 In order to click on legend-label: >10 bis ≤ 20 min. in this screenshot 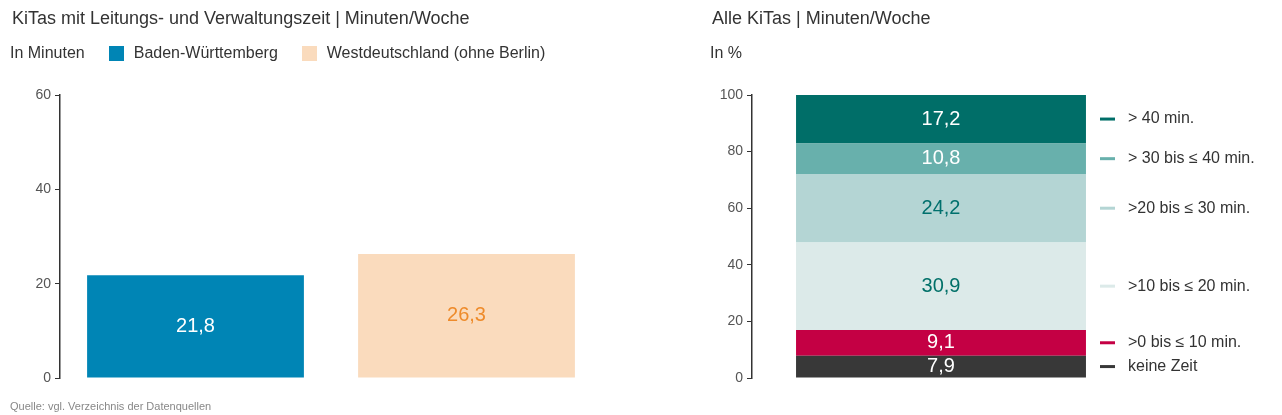, I will do `click(1189, 285)`.